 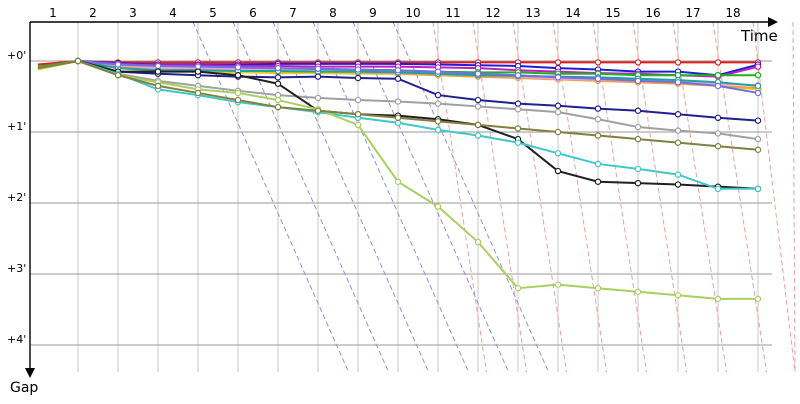 What do you see at coordinates (93, 13) in the screenshot?
I see `x-tick-label: 2` at bounding box center [93, 13].